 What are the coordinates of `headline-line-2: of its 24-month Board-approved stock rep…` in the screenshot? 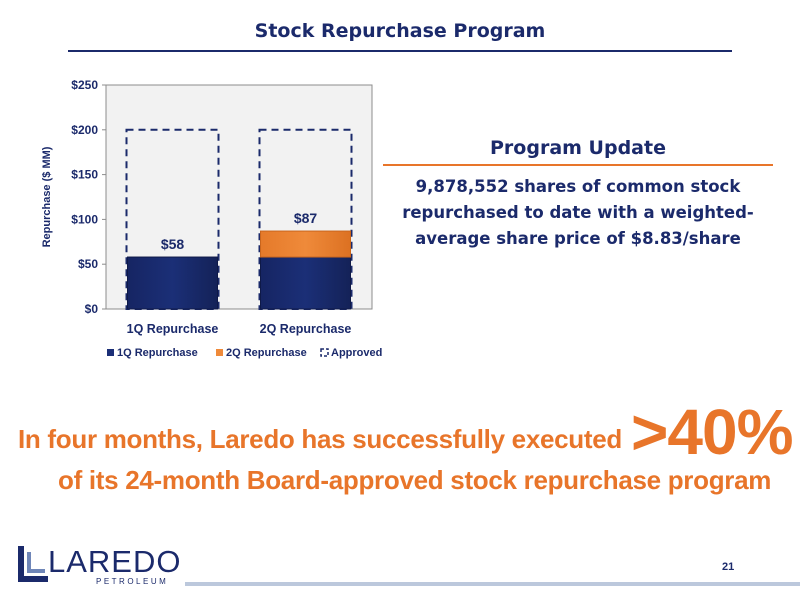 It's located at (415, 480).